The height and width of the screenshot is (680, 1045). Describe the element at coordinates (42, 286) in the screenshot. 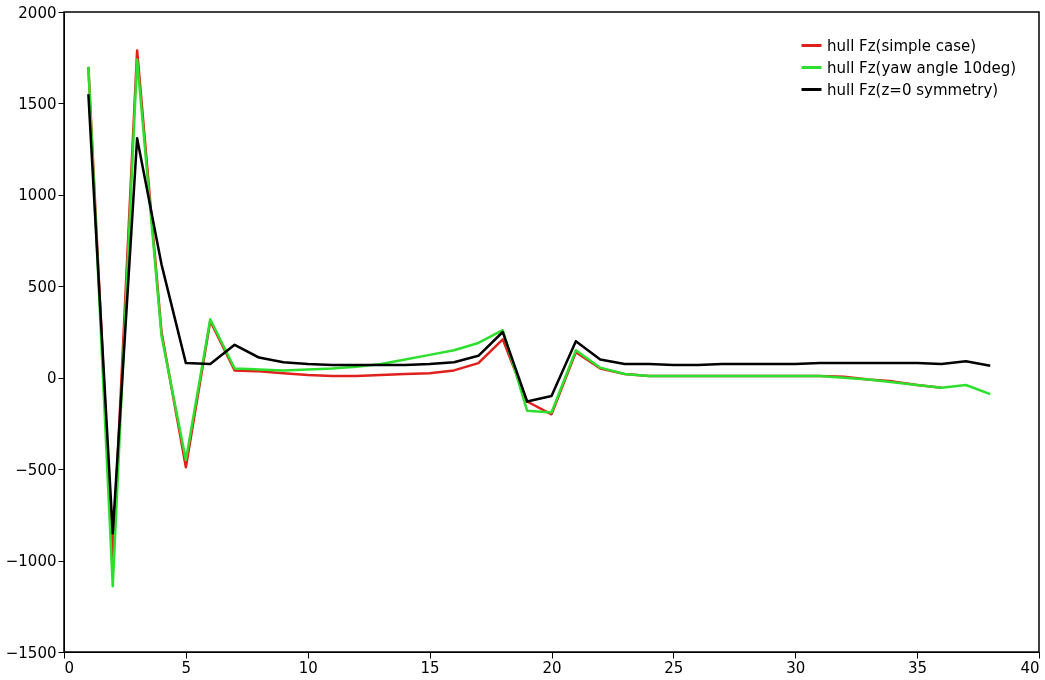

I see `y-tick-label: 500` at that location.